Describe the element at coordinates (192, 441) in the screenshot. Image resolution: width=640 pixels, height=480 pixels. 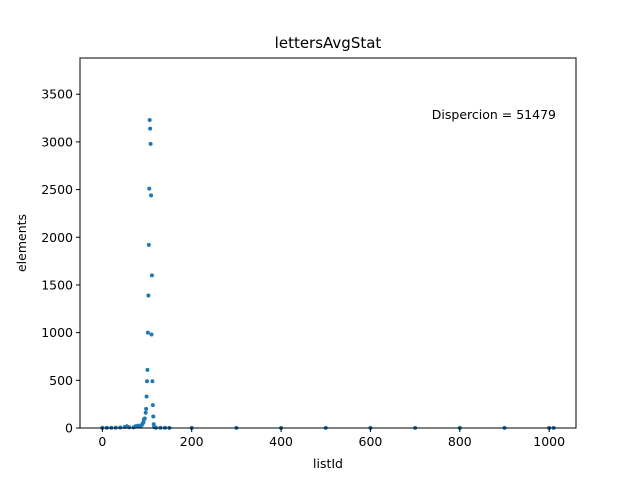
I see `x-tick-label: 200` at that location.